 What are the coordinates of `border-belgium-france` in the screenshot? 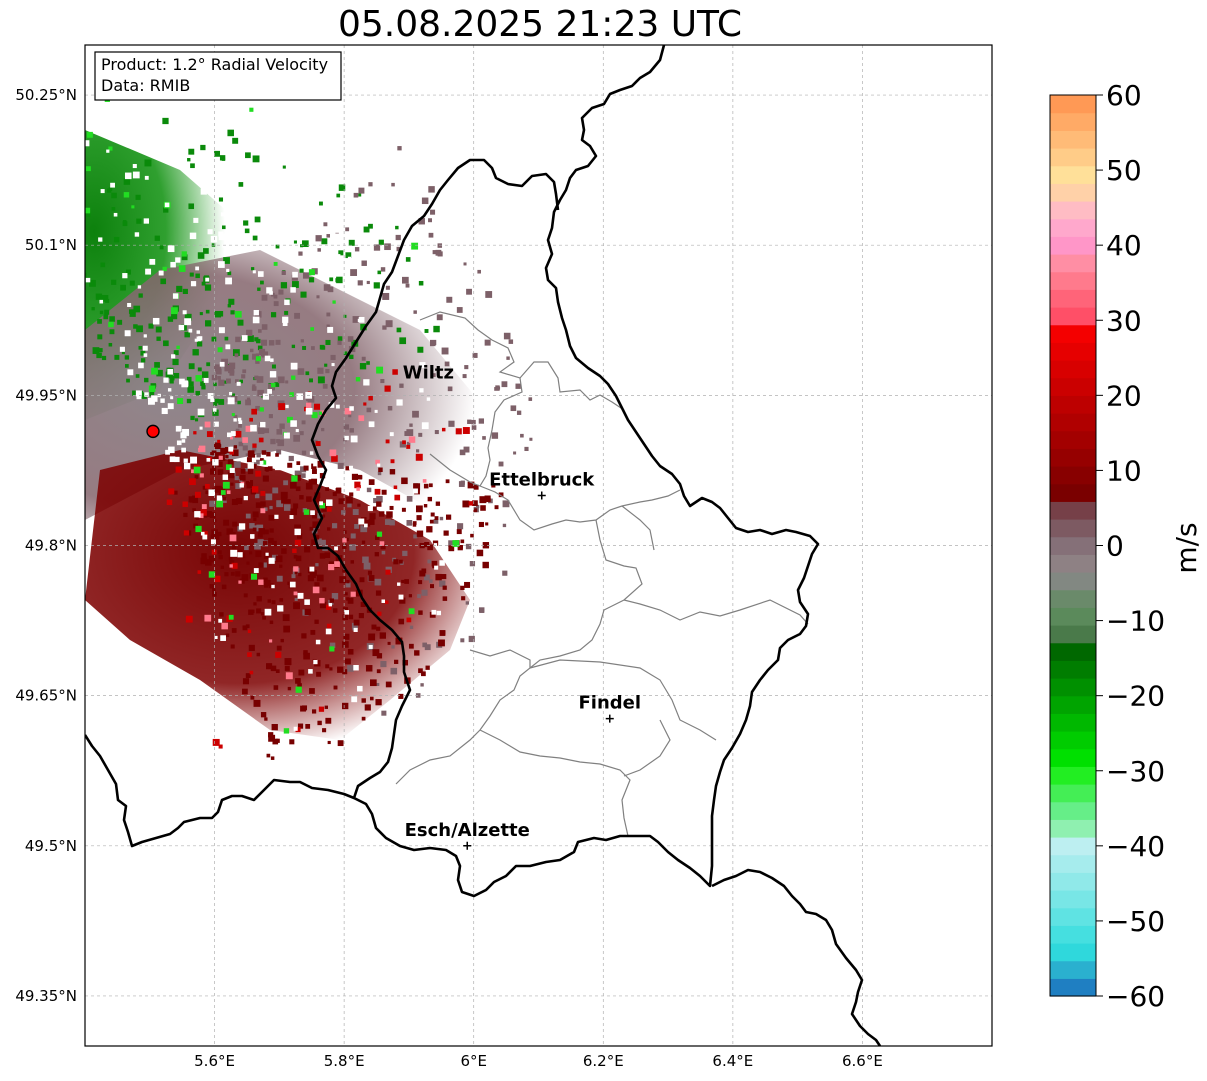 It's located at (220, 791).